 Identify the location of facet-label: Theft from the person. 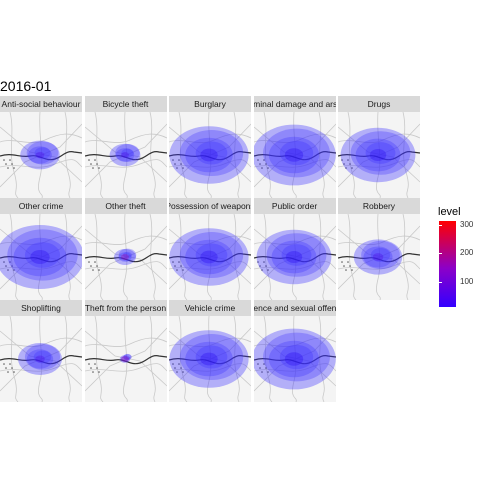
(125, 308).